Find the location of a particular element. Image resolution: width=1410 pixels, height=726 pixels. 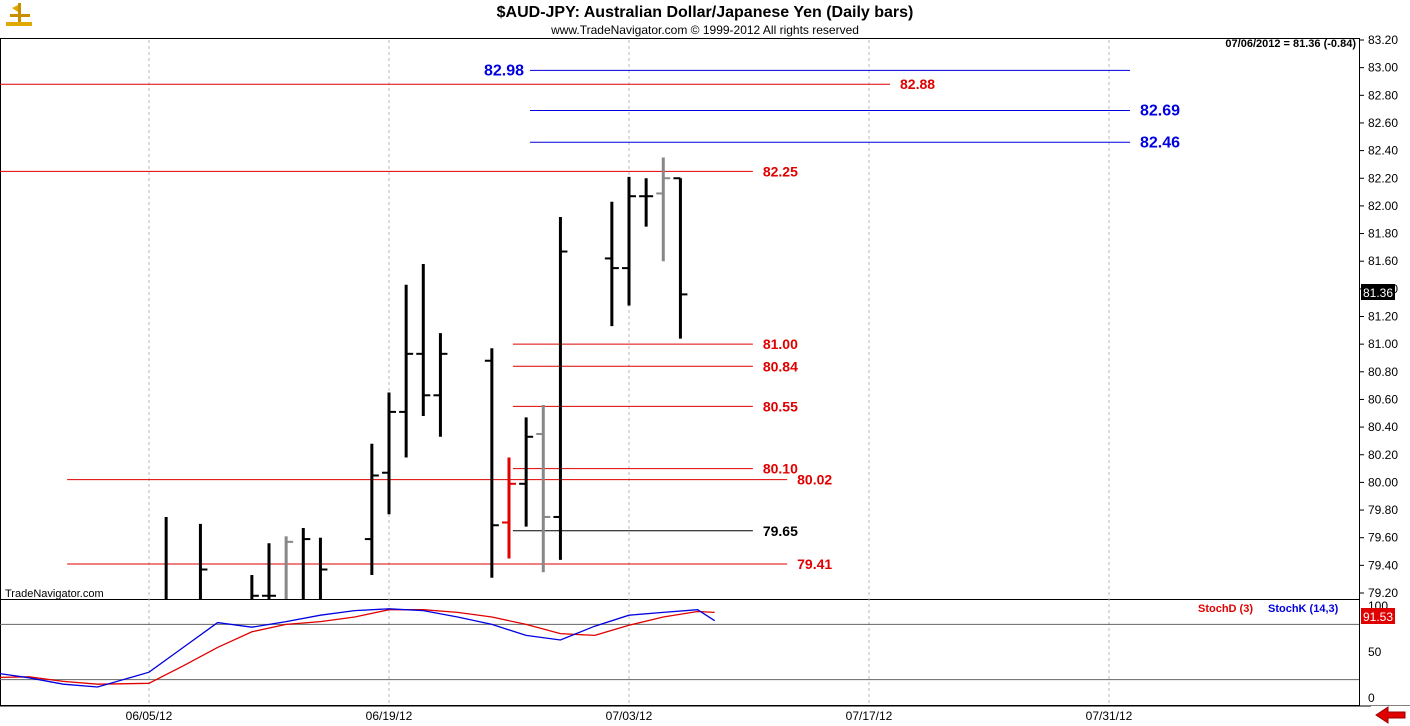

date-tick-label: 06/05/12 is located at coordinates (149, 716).